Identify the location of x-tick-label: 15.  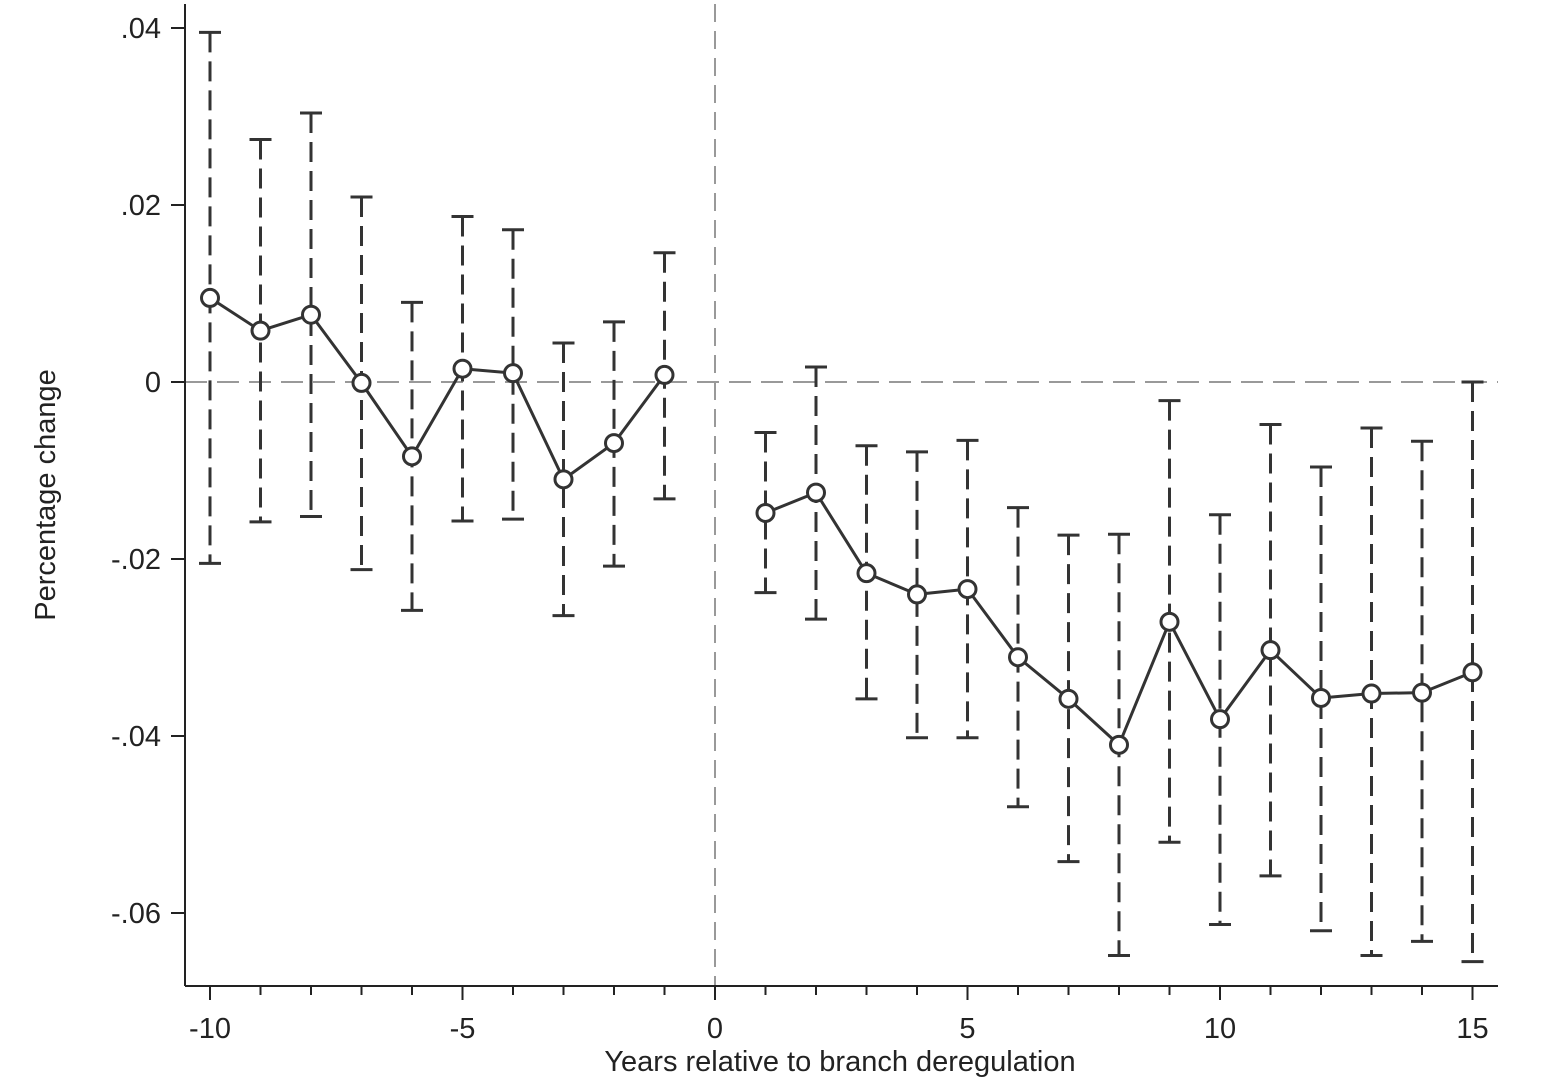
(1472, 1029).